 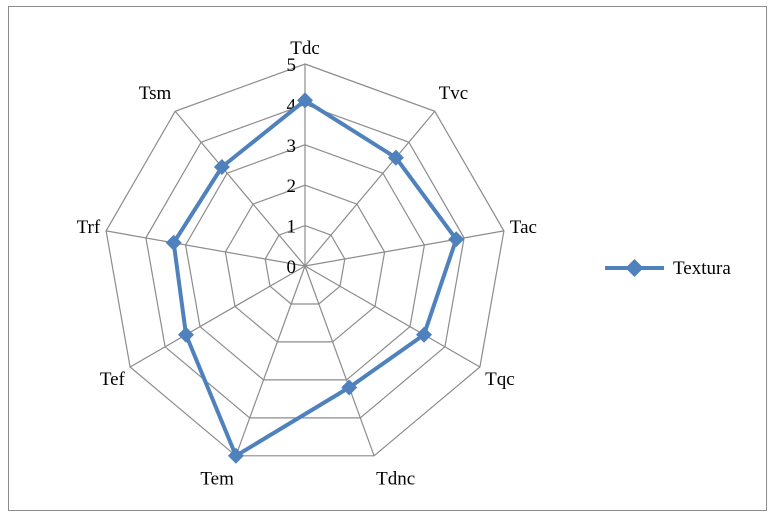 What do you see at coordinates (523, 227) in the screenshot?
I see `category-label: Tac` at bounding box center [523, 227].